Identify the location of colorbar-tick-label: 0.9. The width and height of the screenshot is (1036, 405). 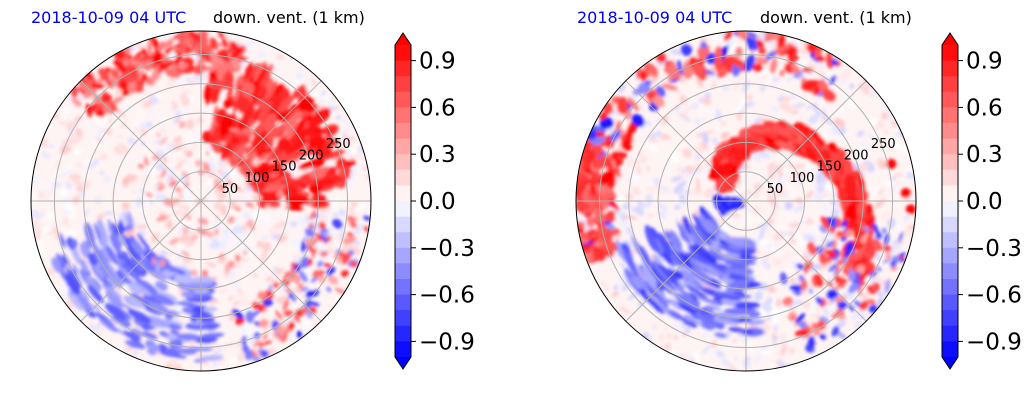
(437, 62).